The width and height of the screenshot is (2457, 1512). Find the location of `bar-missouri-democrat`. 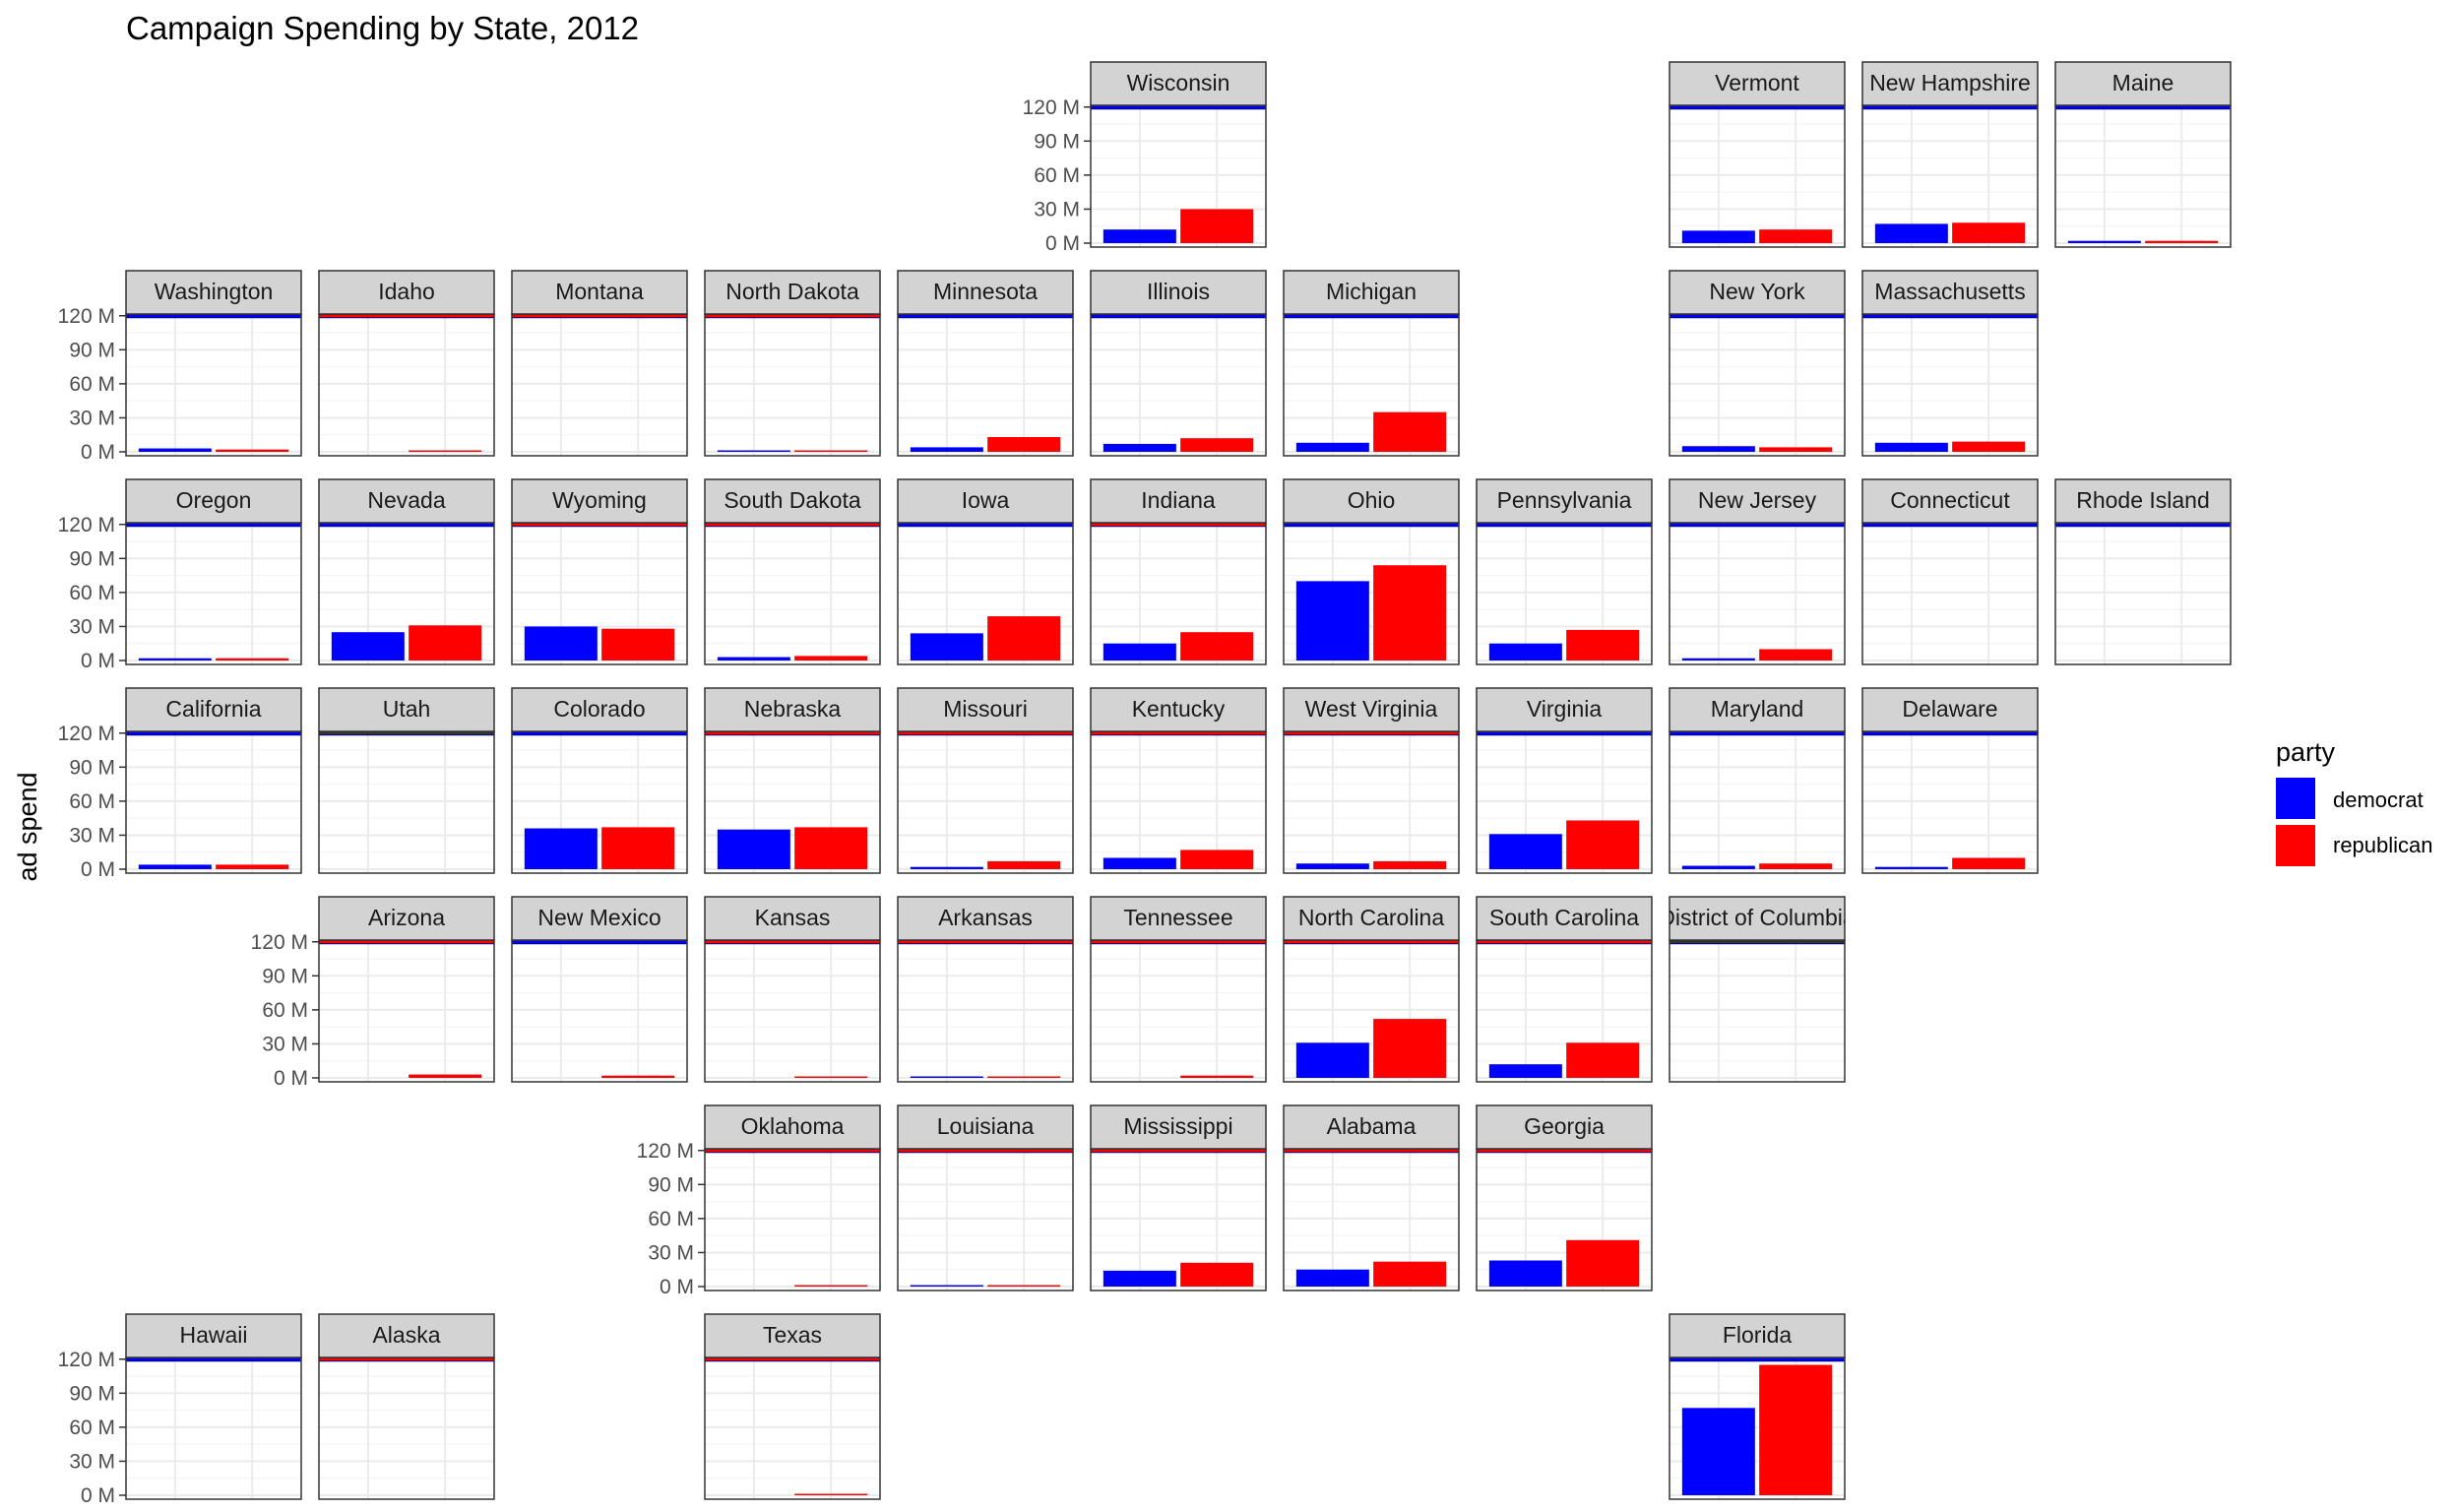

bar-missouri-democrat is located at coordinates (946, 867).